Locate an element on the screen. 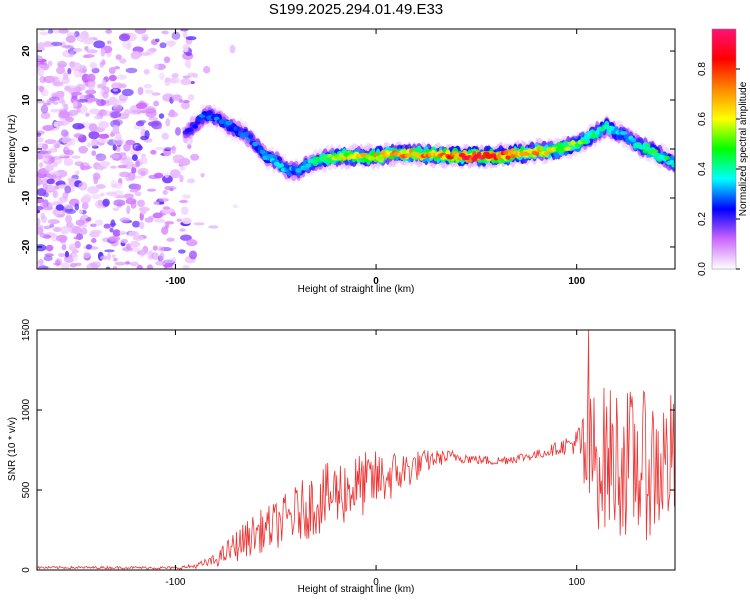  colorbar-label: Normalized spectral amplitude is located at coordinates (743, 148).